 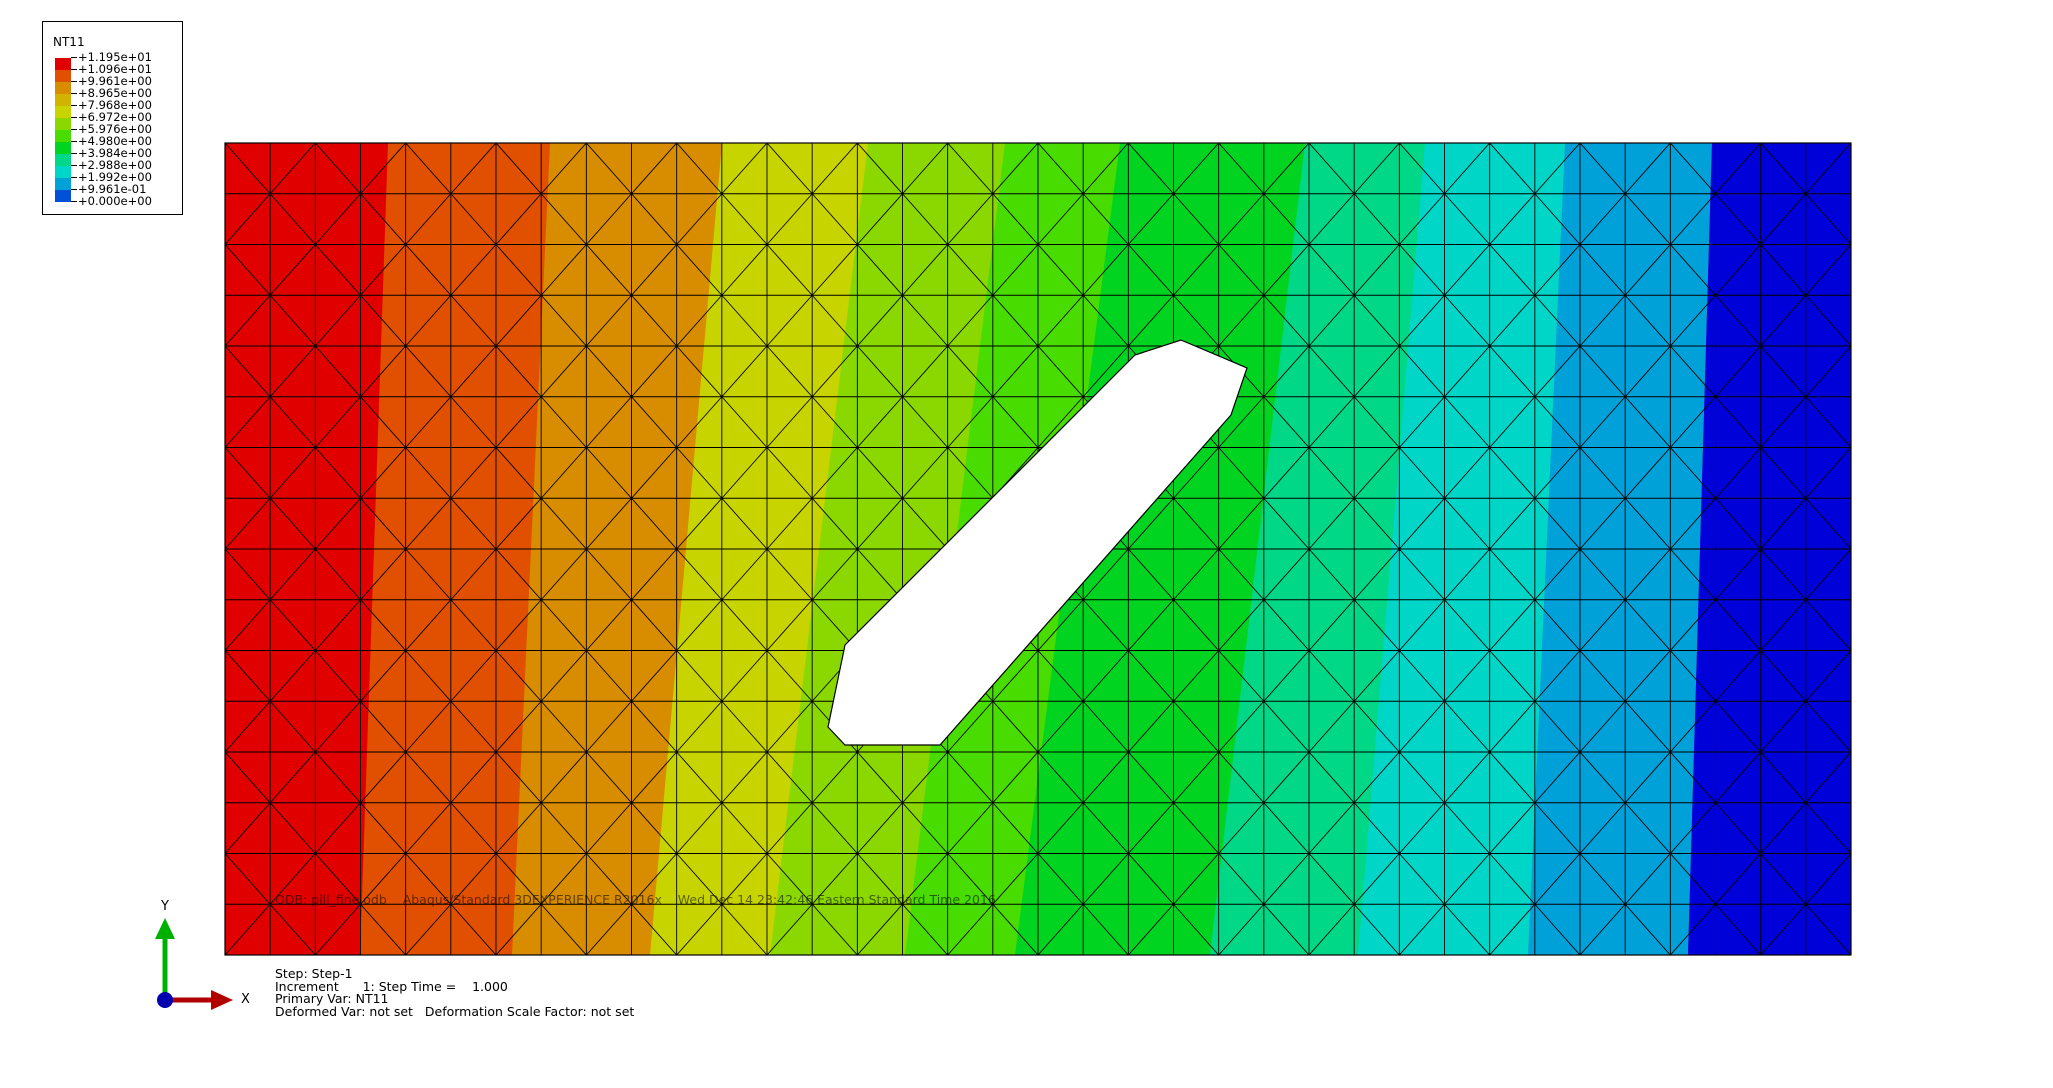 What do you see at coordinates (115, 57) in the screenshot?
I see `legend-label: +1.195e+01` at bounding box center [115, 57].